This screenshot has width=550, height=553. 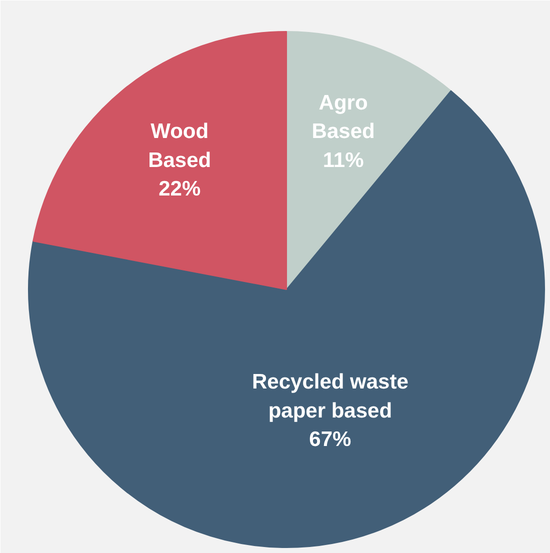 I want to click on slice-label: Recycled waste paper based, so click(x=330, y=396).